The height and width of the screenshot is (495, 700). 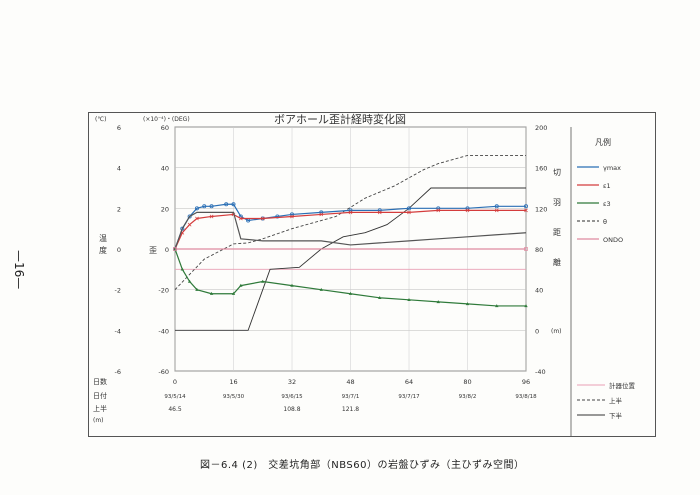 What do you see at coordinates (351, 397) in the screenshot?
I see `date-label: 93/7/1` at bounding box center [351, 397].